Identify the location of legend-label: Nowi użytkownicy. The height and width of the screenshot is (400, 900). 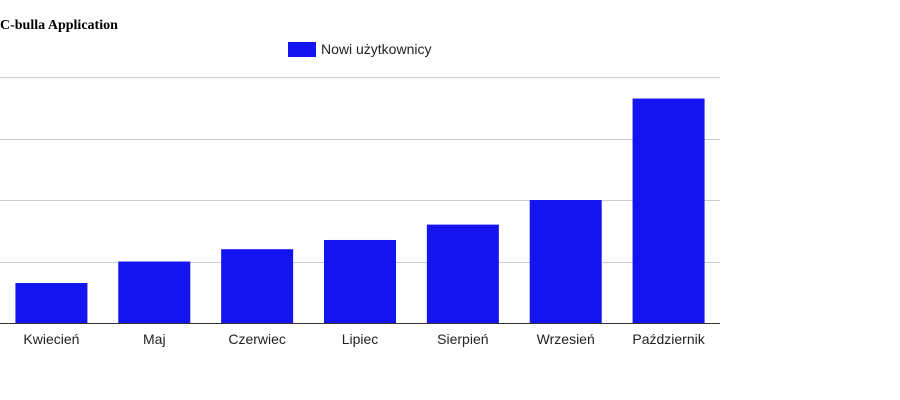
(376, 49).